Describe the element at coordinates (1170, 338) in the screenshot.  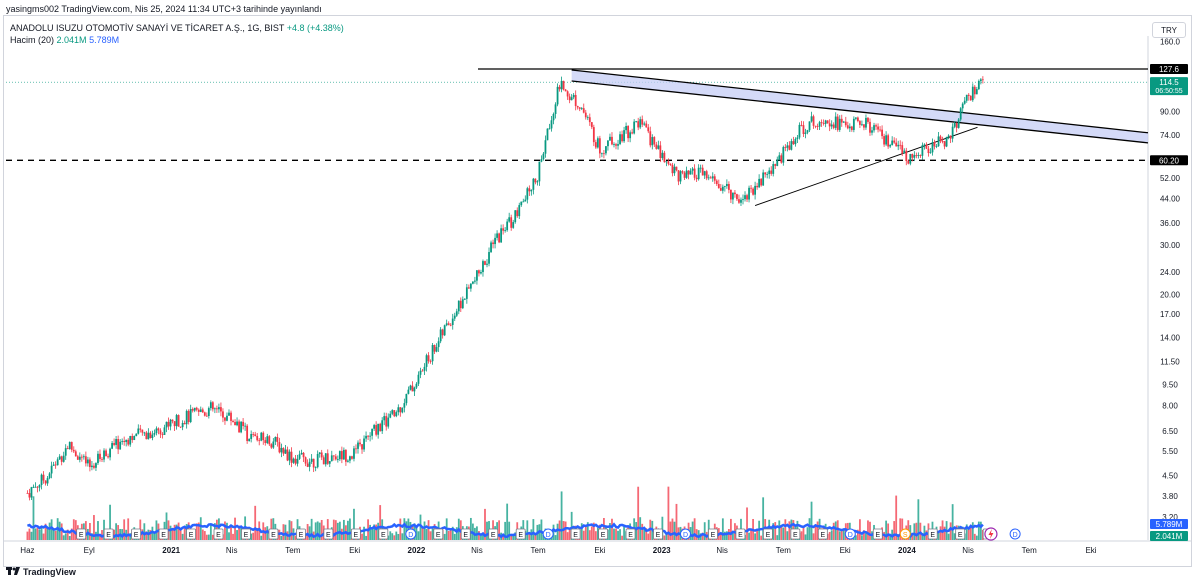
I see `y-tick-label: 14.00` at that location.